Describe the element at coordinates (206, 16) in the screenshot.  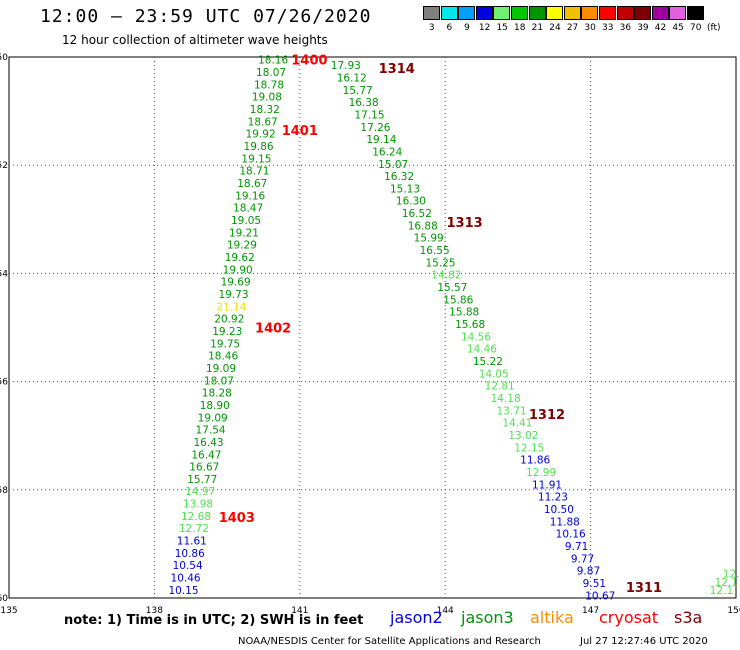
I see `figure-title: 12:00 – 23:59 UTC 07/26/2020` at that location.